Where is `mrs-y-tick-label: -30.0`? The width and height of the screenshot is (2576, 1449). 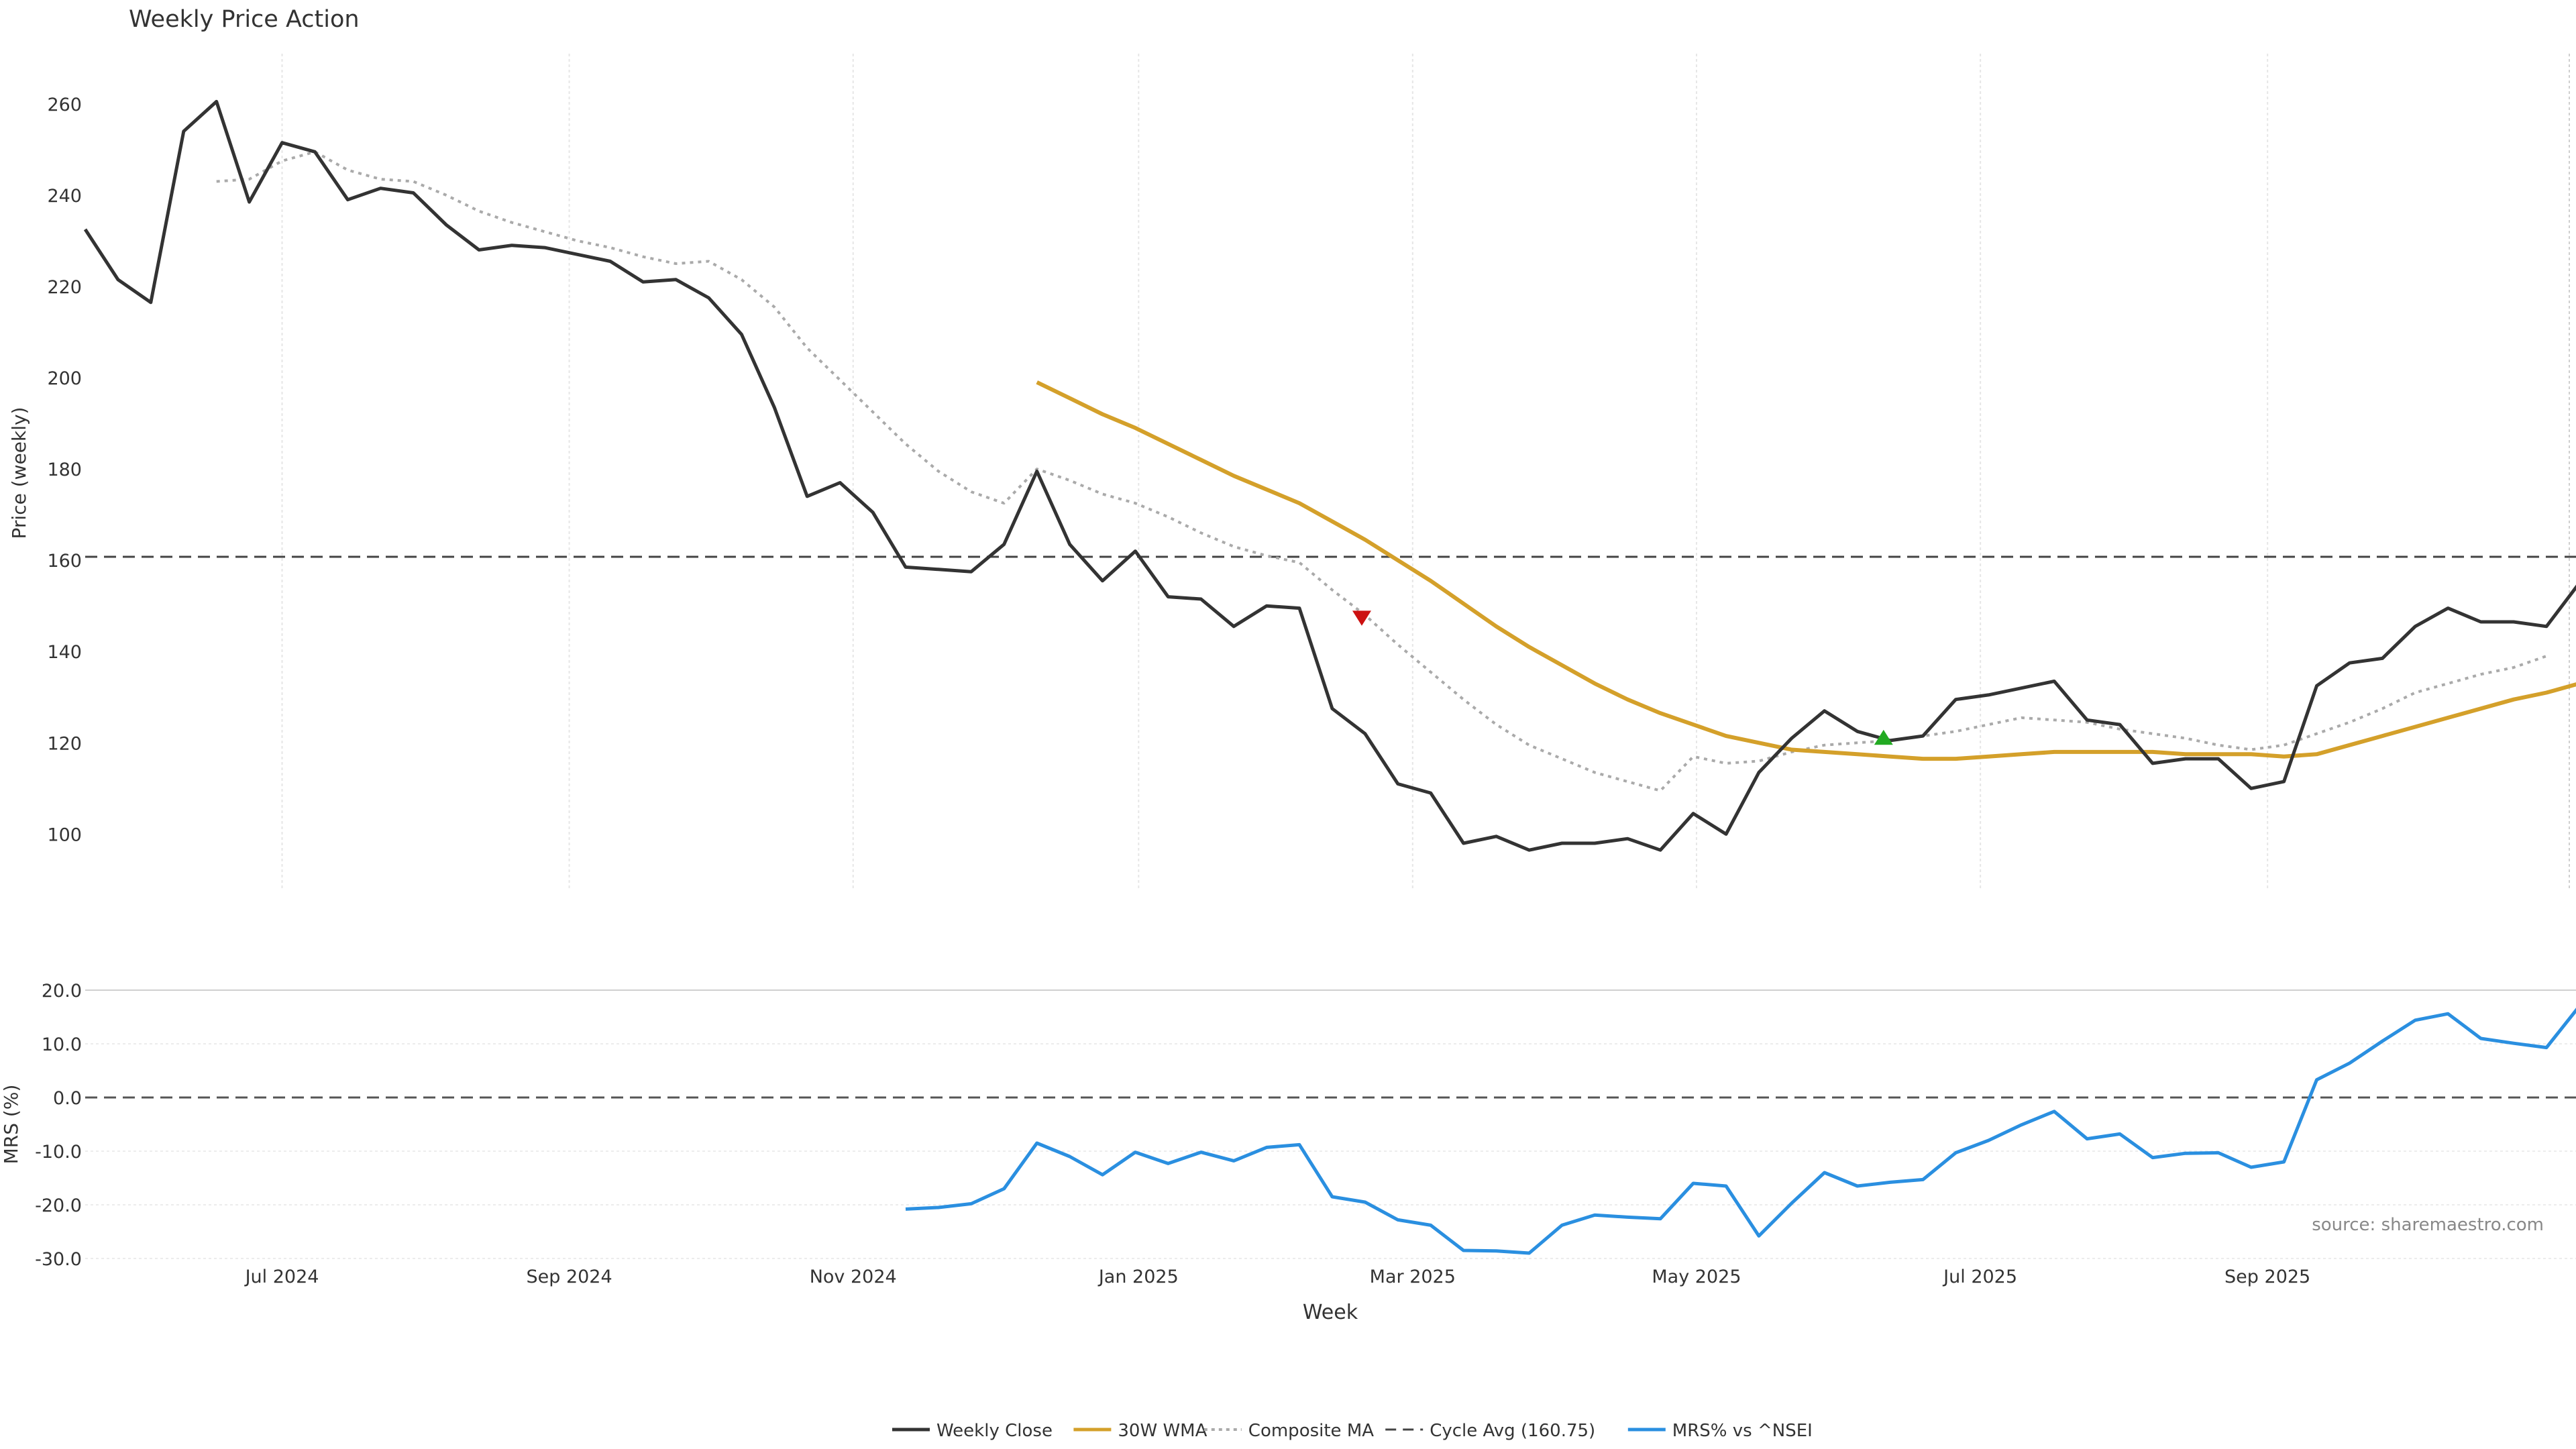
mrs-y-tick-label: -30.0 is located at coordinates (58, 1259).